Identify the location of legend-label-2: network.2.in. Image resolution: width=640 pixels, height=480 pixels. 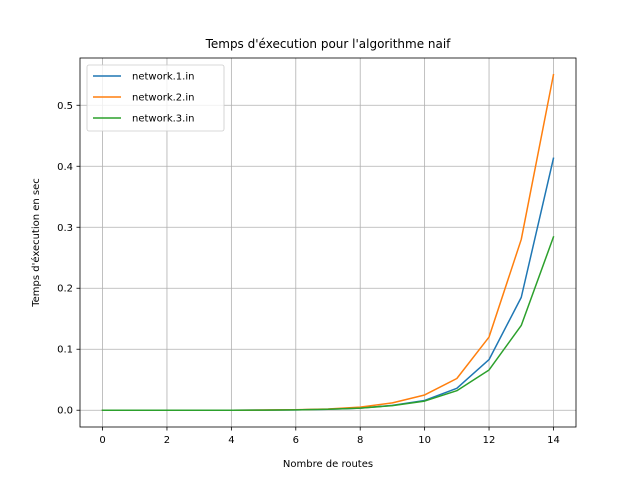
(163, 98).